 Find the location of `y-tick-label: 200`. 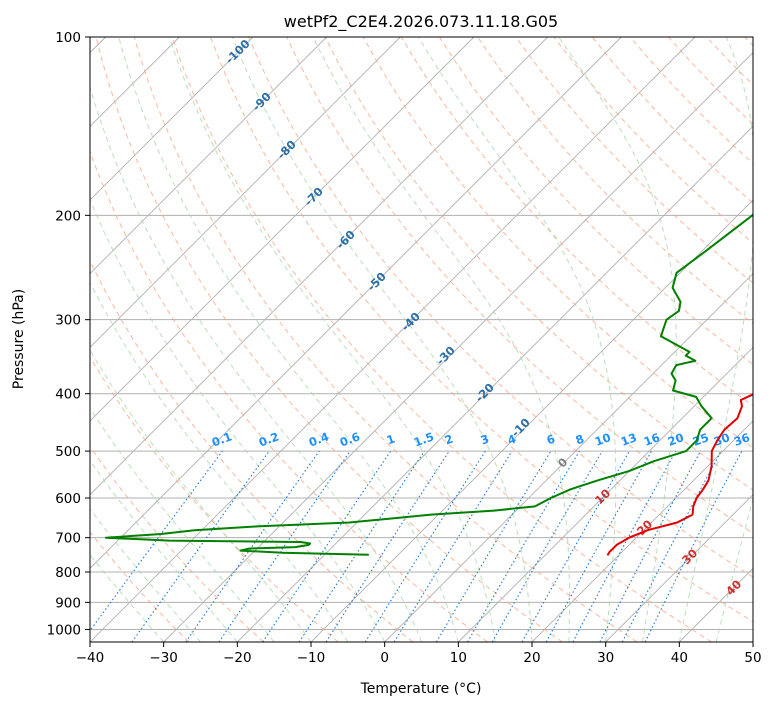

y-tick-label: 200 is located at coordinates (68, 216).